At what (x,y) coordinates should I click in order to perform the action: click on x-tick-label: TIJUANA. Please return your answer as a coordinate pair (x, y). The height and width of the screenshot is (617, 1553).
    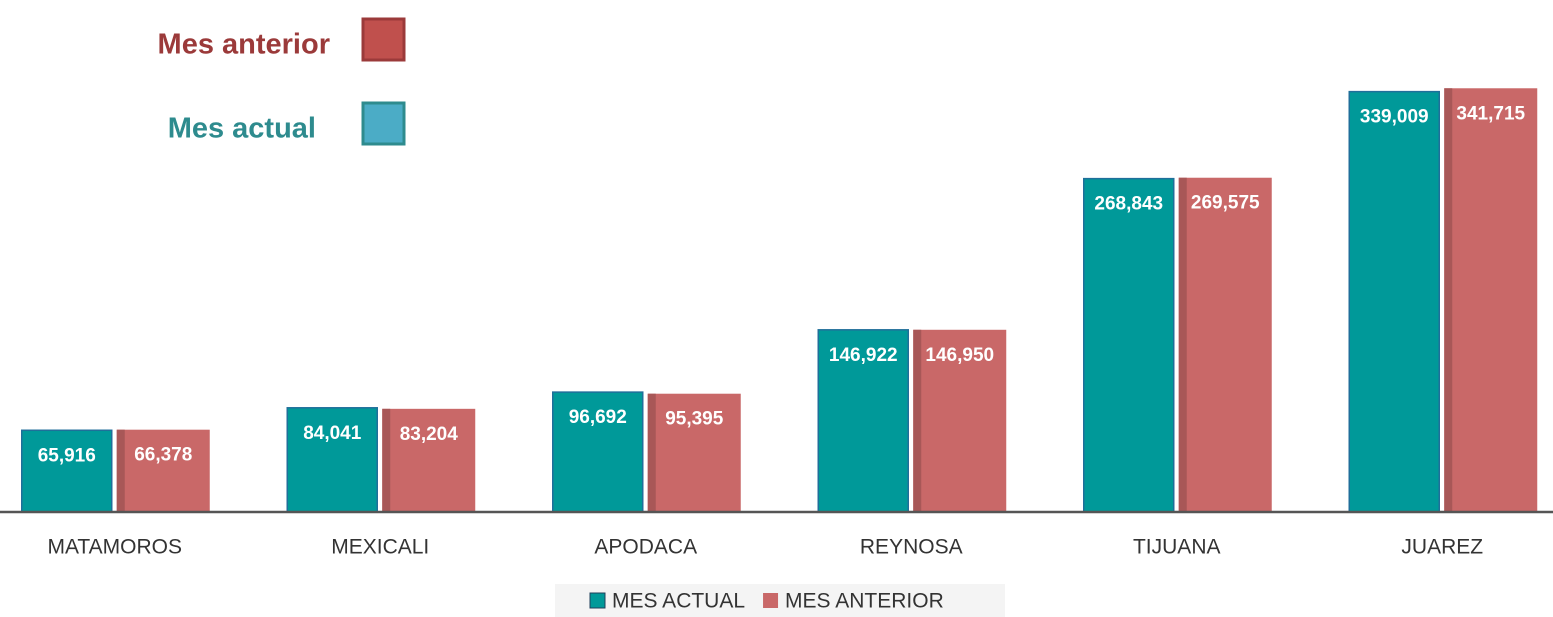
    Looking at the image, I should click on (1177, 547).